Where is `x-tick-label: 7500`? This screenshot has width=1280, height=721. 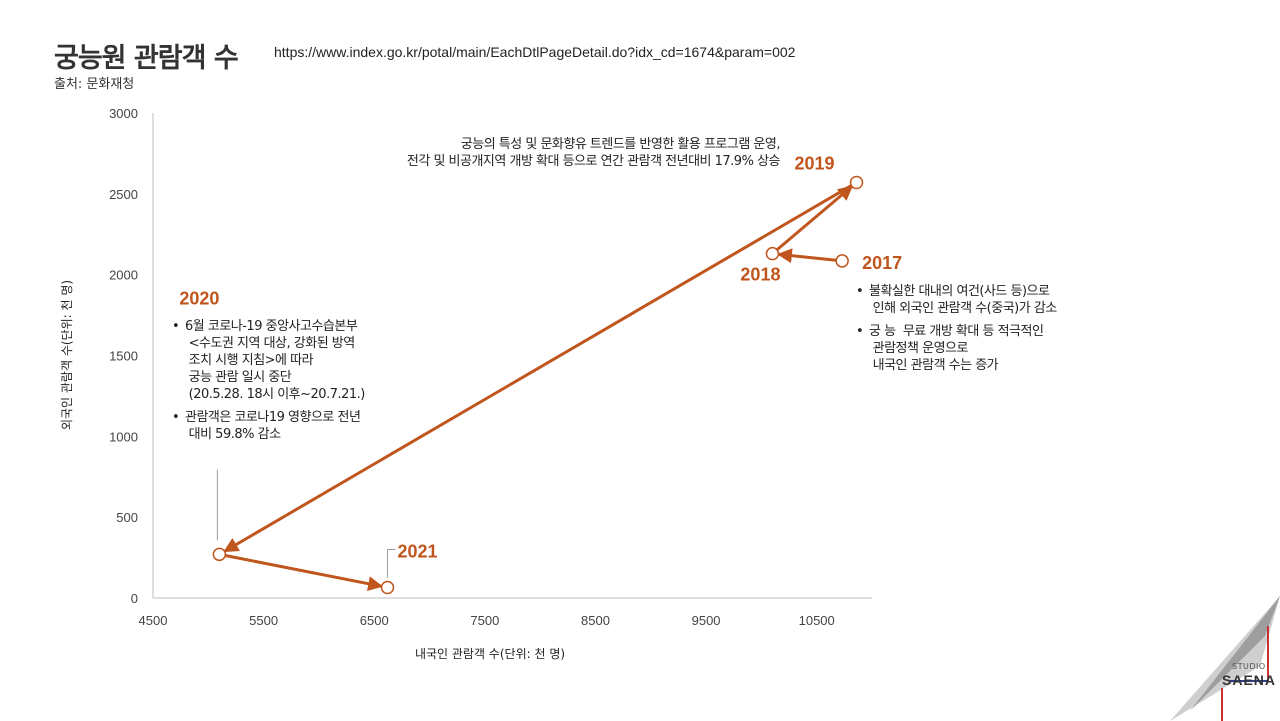 x-tick-label: 7500 is located at coordinates (484, 620).